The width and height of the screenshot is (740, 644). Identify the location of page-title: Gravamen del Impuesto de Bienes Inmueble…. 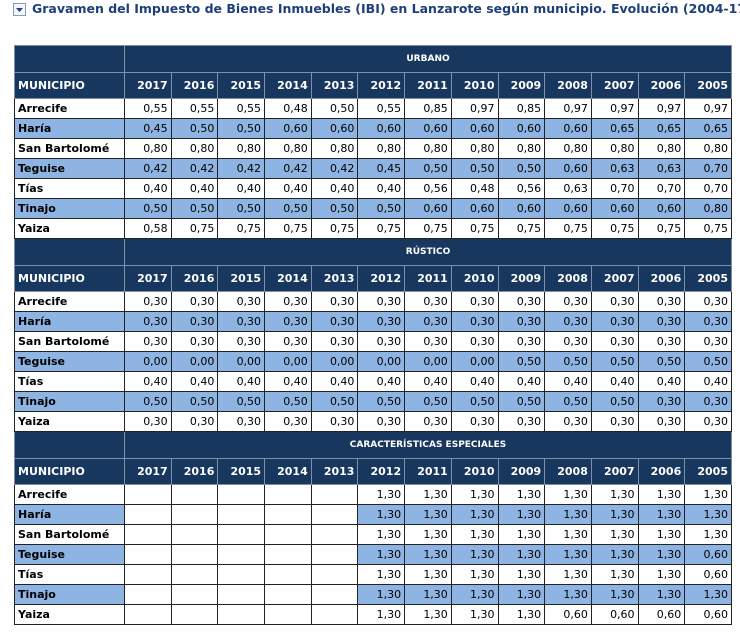
(386, 8).